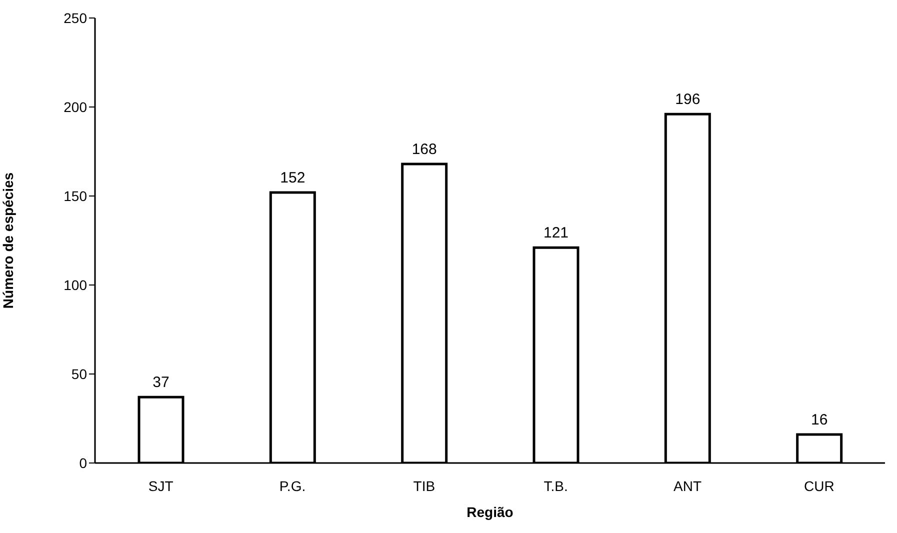 This screenshot has height=533, width=897. I want to click on y-axis-title: Número de espécies, so click(8, 240).